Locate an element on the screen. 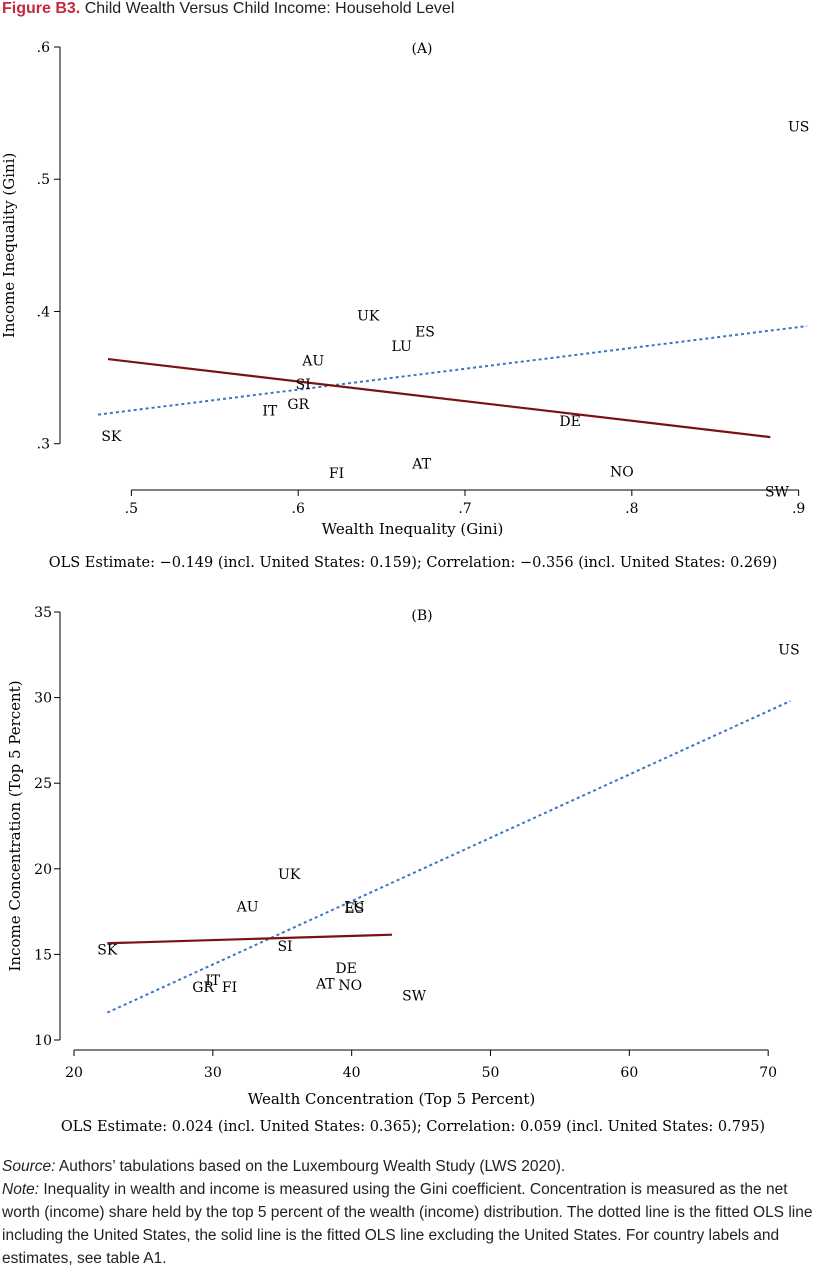  panel-b-x-tick-label: 60 is located at coordinates (629, 1073).